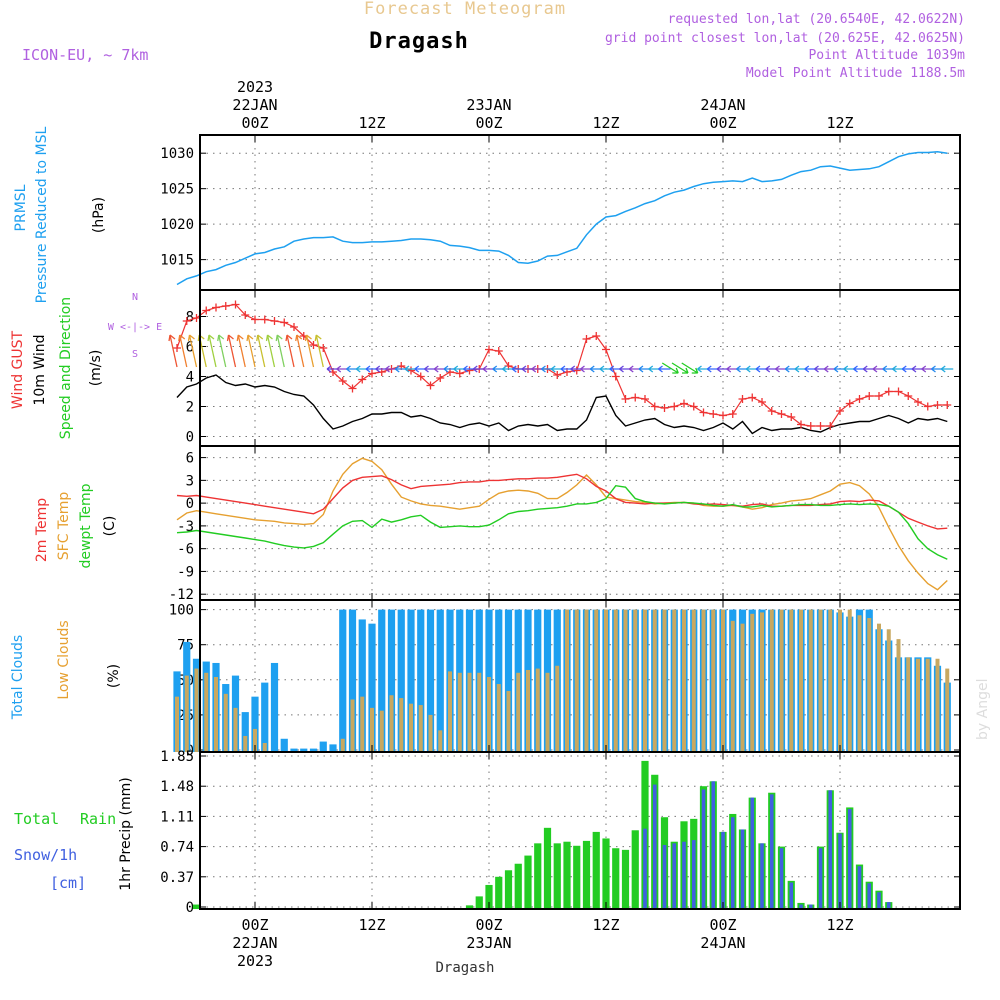 This screenshot has height=1000, width=1000. What do you see at coordinates (177, 154) in the screenshot?
I see `ytick-label: 1030` at bounding box center [177, 154].